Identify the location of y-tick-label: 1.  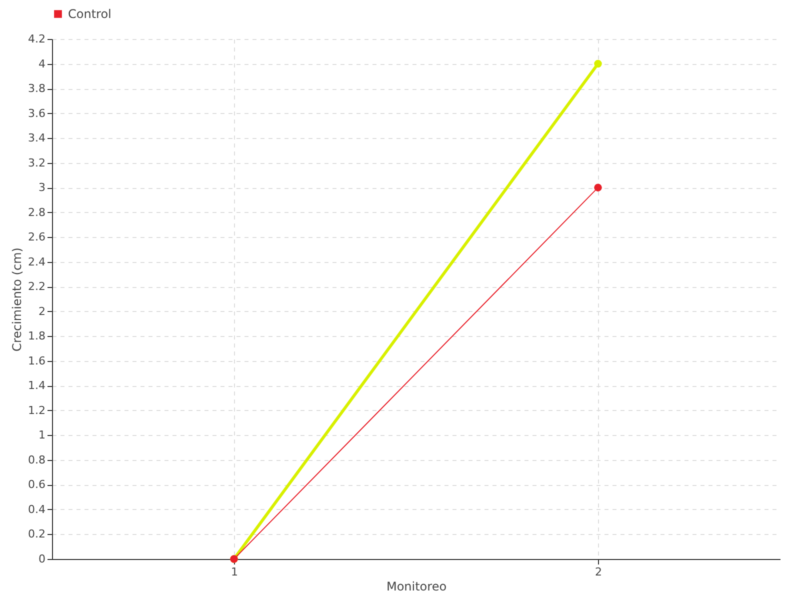
(42, 435).